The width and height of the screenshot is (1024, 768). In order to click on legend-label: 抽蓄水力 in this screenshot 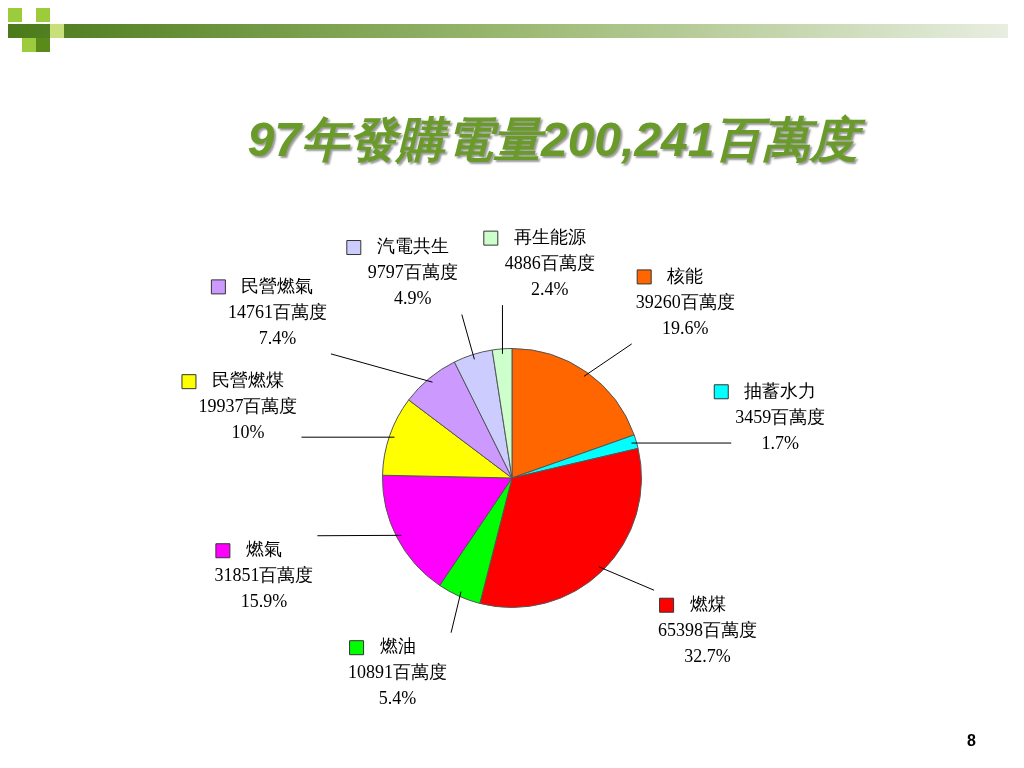, I will do `click(780, 390)`.